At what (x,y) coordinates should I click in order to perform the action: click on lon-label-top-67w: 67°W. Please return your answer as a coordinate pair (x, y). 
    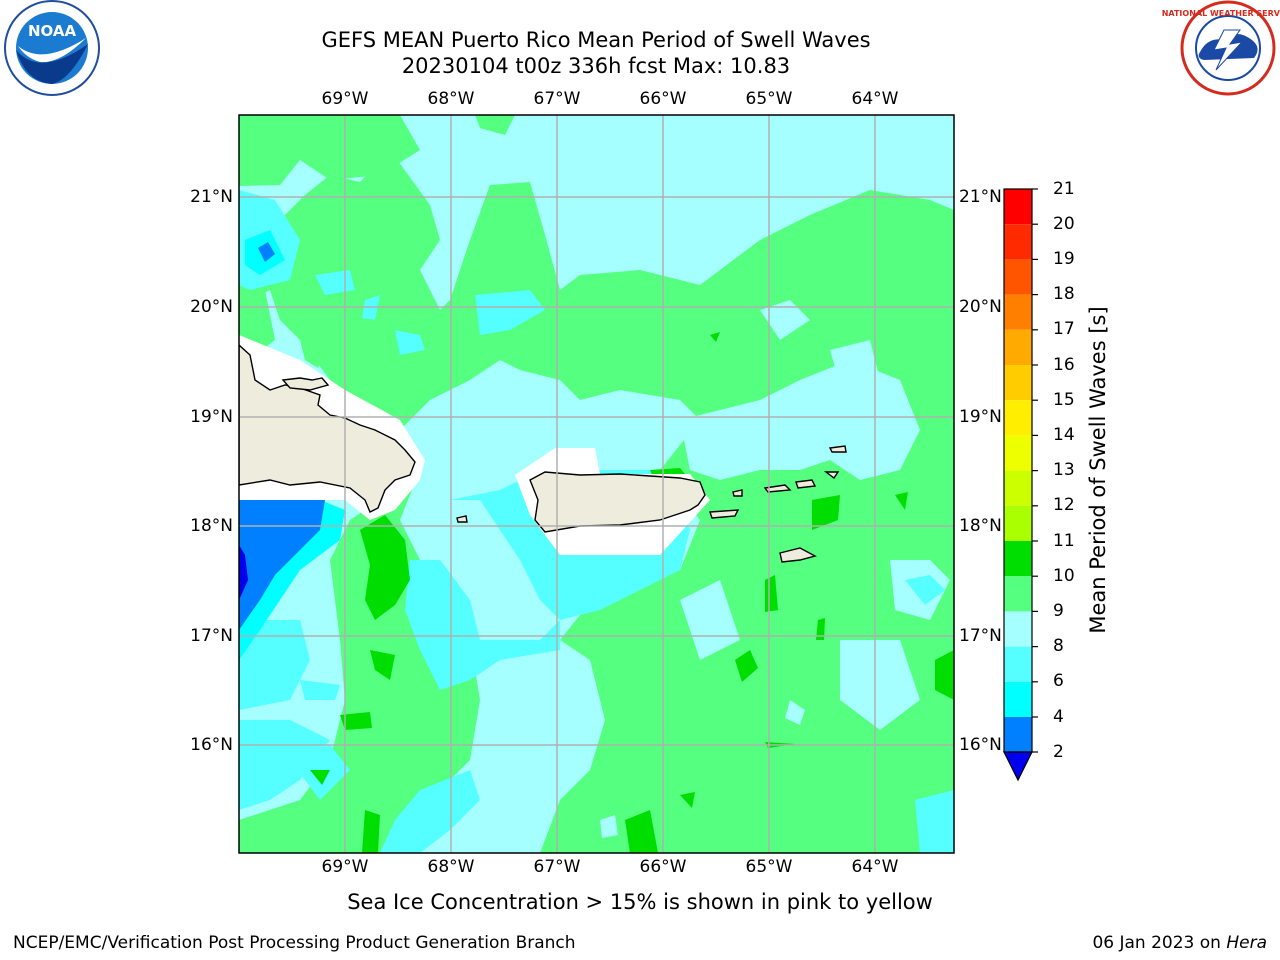
    Looking at the image, I should click on (557, 99).